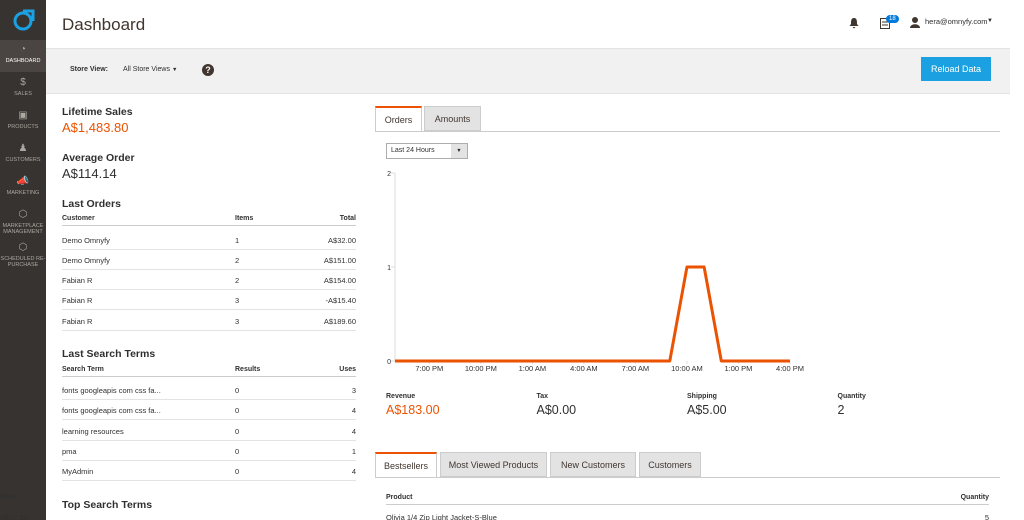  What do you see at coordinates (340, 300) in the screenshot?
I see `table-cell: -A$15.40` at bounding box center [340, 300].